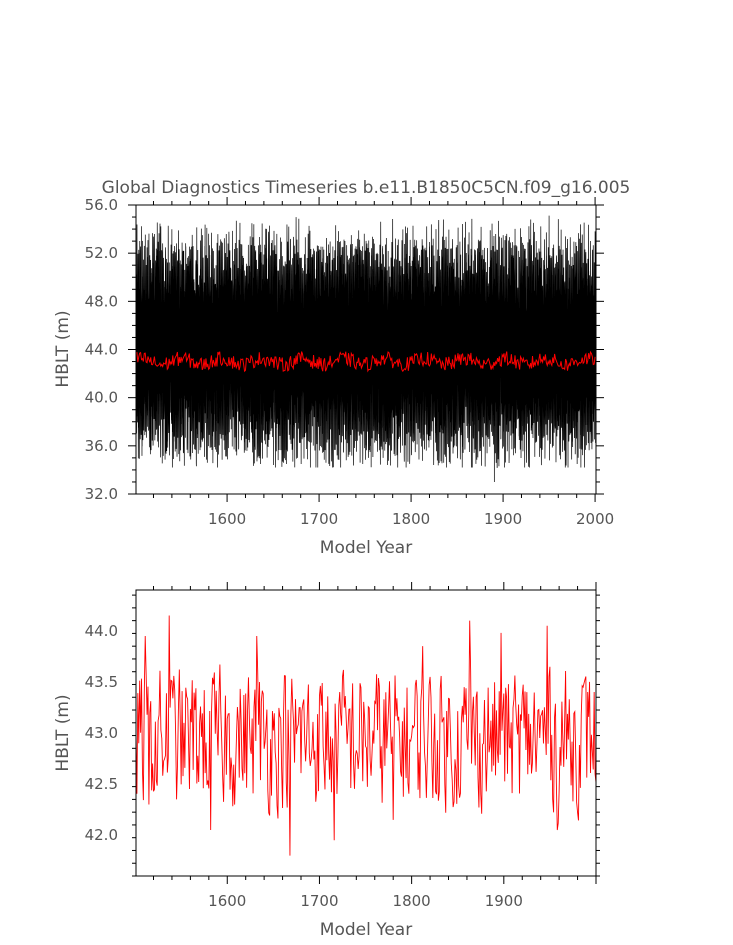 The height and width of the screenshot is (945, 733). I want to click on top-y-tick-label: 44.0, so click(101, 350).